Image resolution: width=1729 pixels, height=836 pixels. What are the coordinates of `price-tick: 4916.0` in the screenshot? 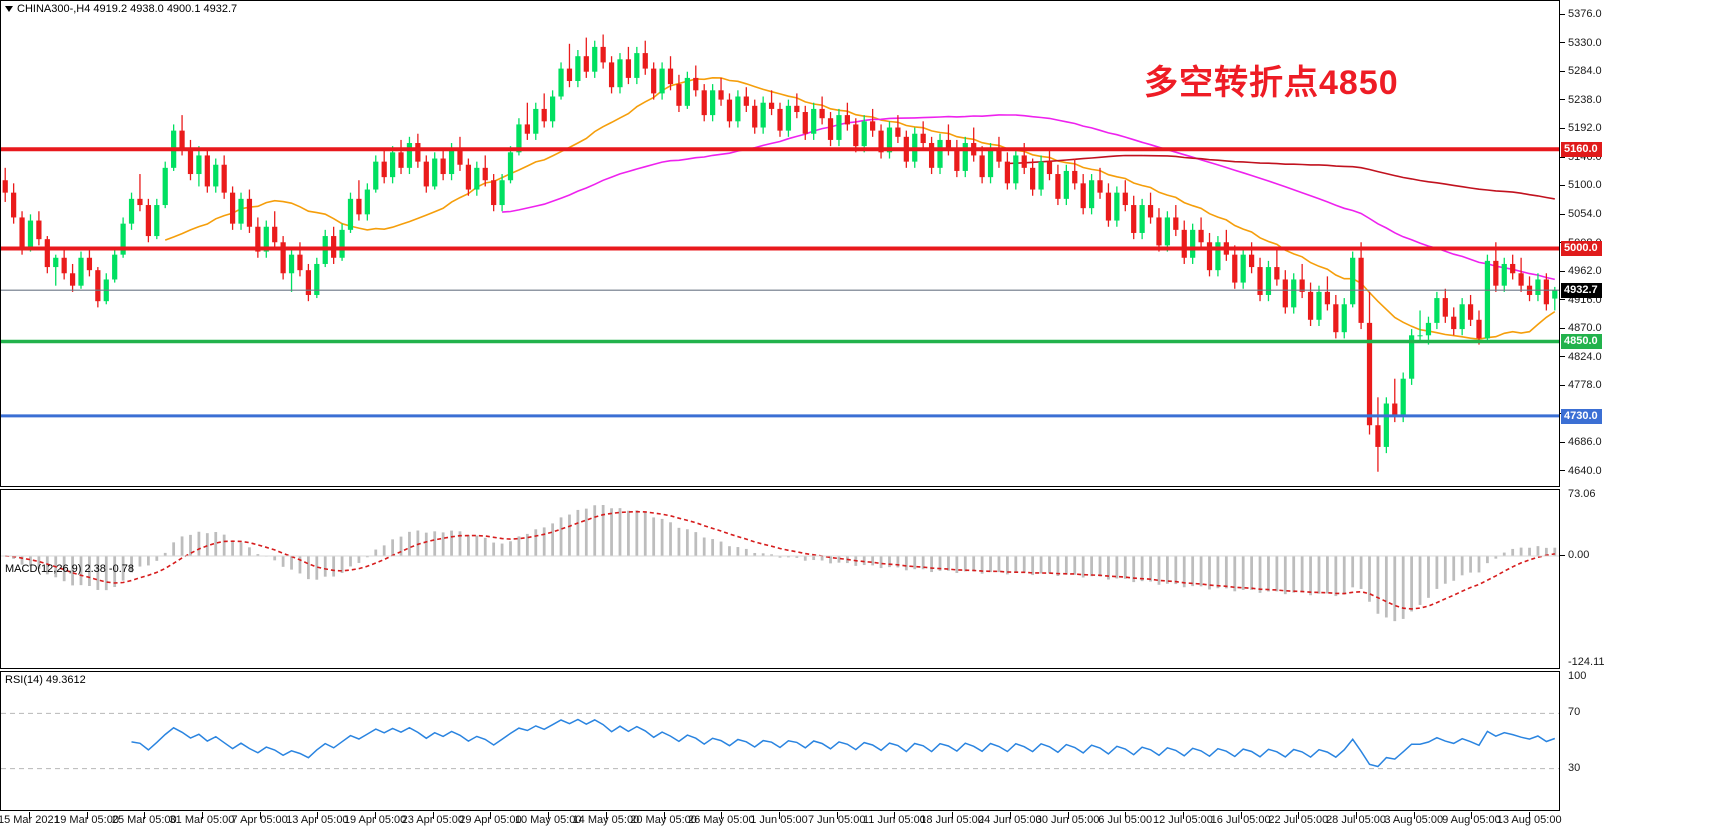 It's located at (1581, 300).